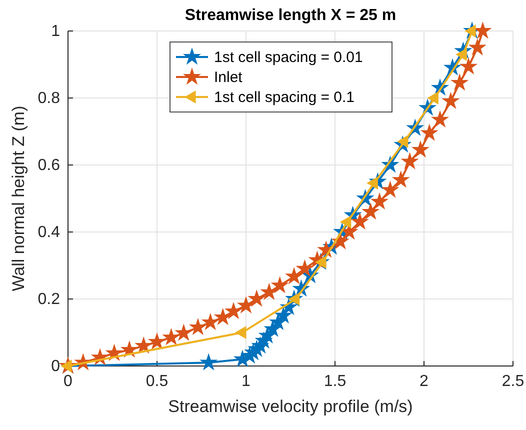  I want to click on x-axis-title: Streamwise velocity profile (m/s), so click(290, 406).